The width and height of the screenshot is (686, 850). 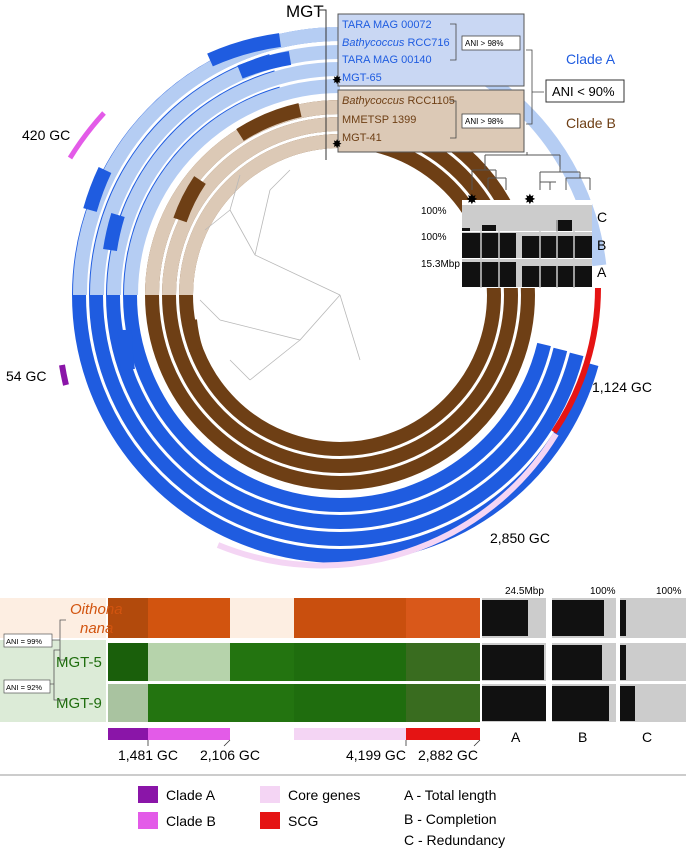 I want to click on clade-a-genome-3: TARA MAG 00140, so click(x=387, y=60).